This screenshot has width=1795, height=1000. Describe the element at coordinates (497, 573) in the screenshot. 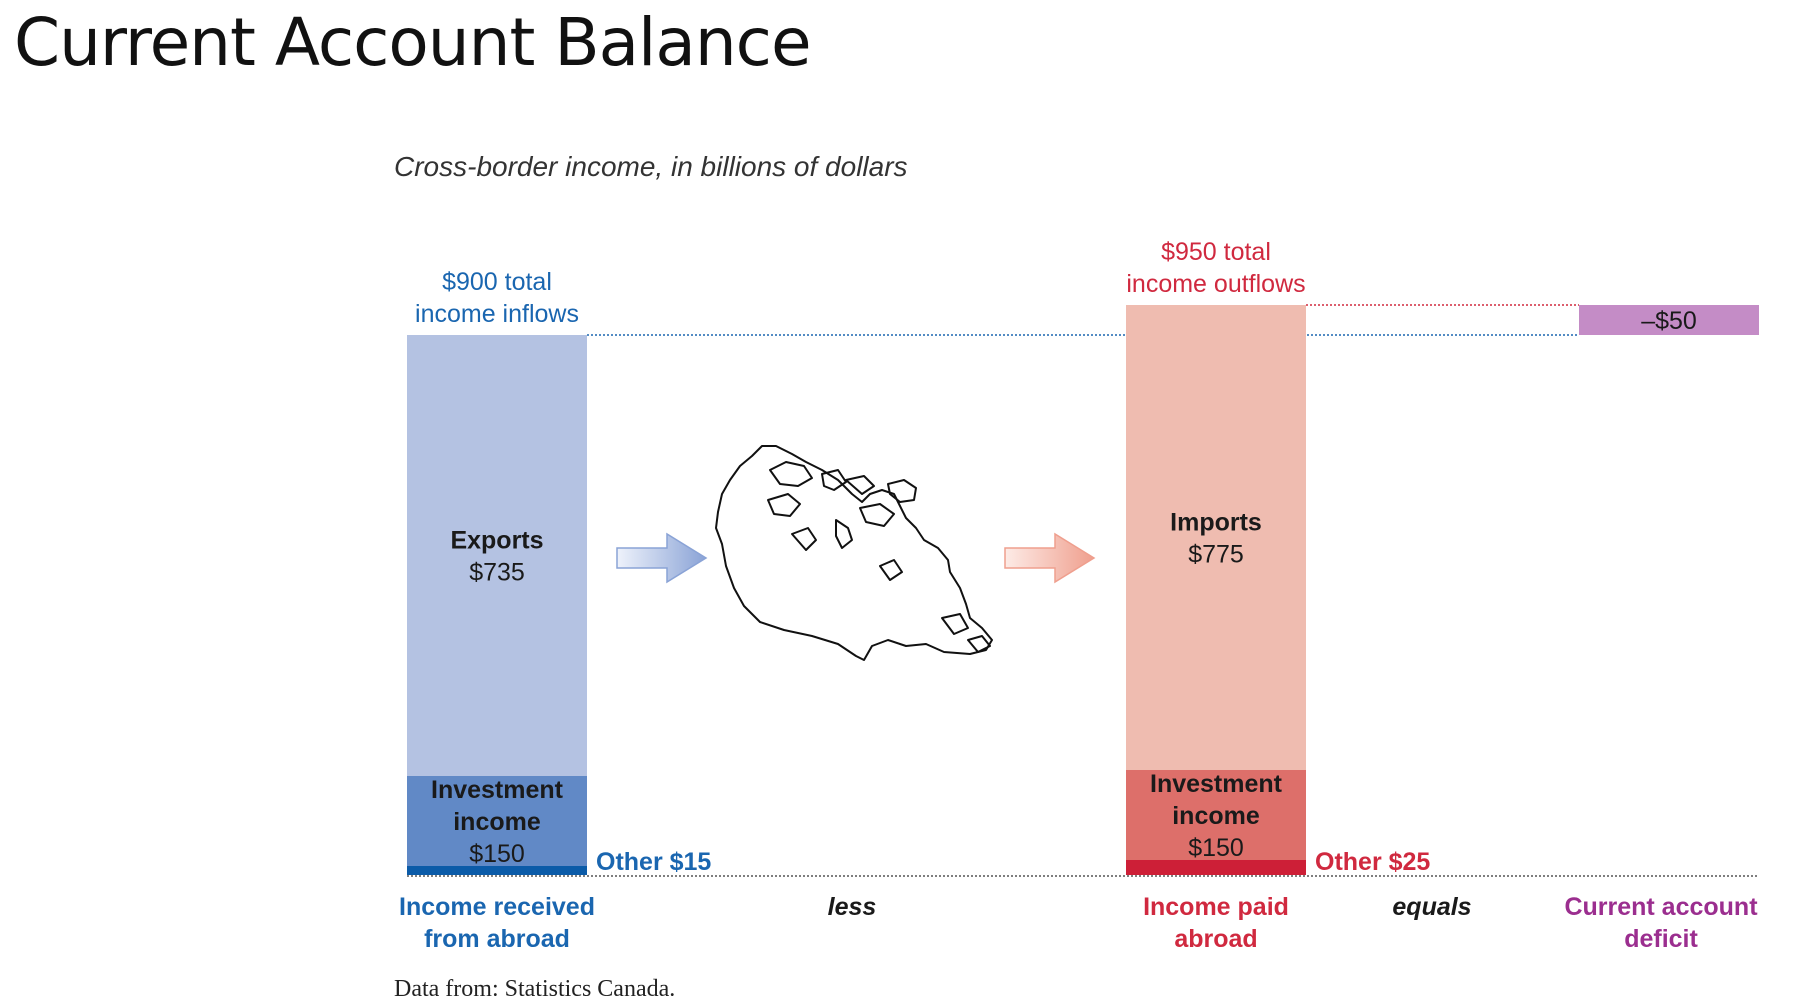

I see `inflow-segment-label: $735` at that location.